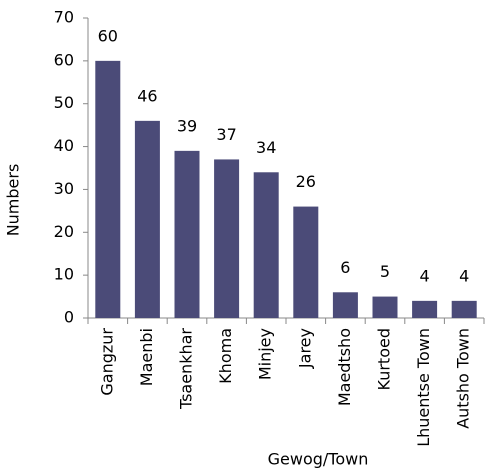 Image resolution: width=493 pixels, height=475 pixels. I want to click on data-label: 39, so click(187, 125).